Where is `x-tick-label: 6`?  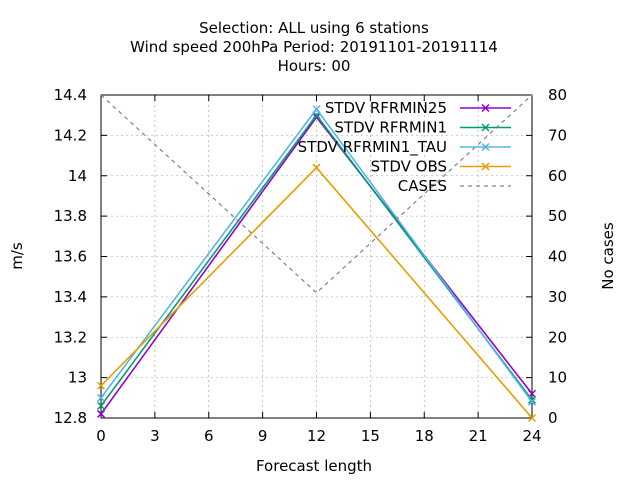
x-tick-label: 6 is located at coordinates (209, 436).